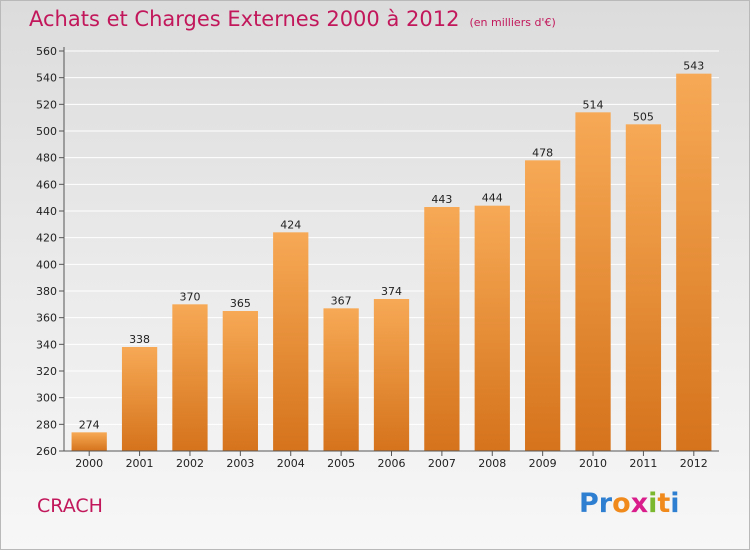  Describe the element at coordinates (189, 296) in the screenshot. I see `data-label: 370` at that location.